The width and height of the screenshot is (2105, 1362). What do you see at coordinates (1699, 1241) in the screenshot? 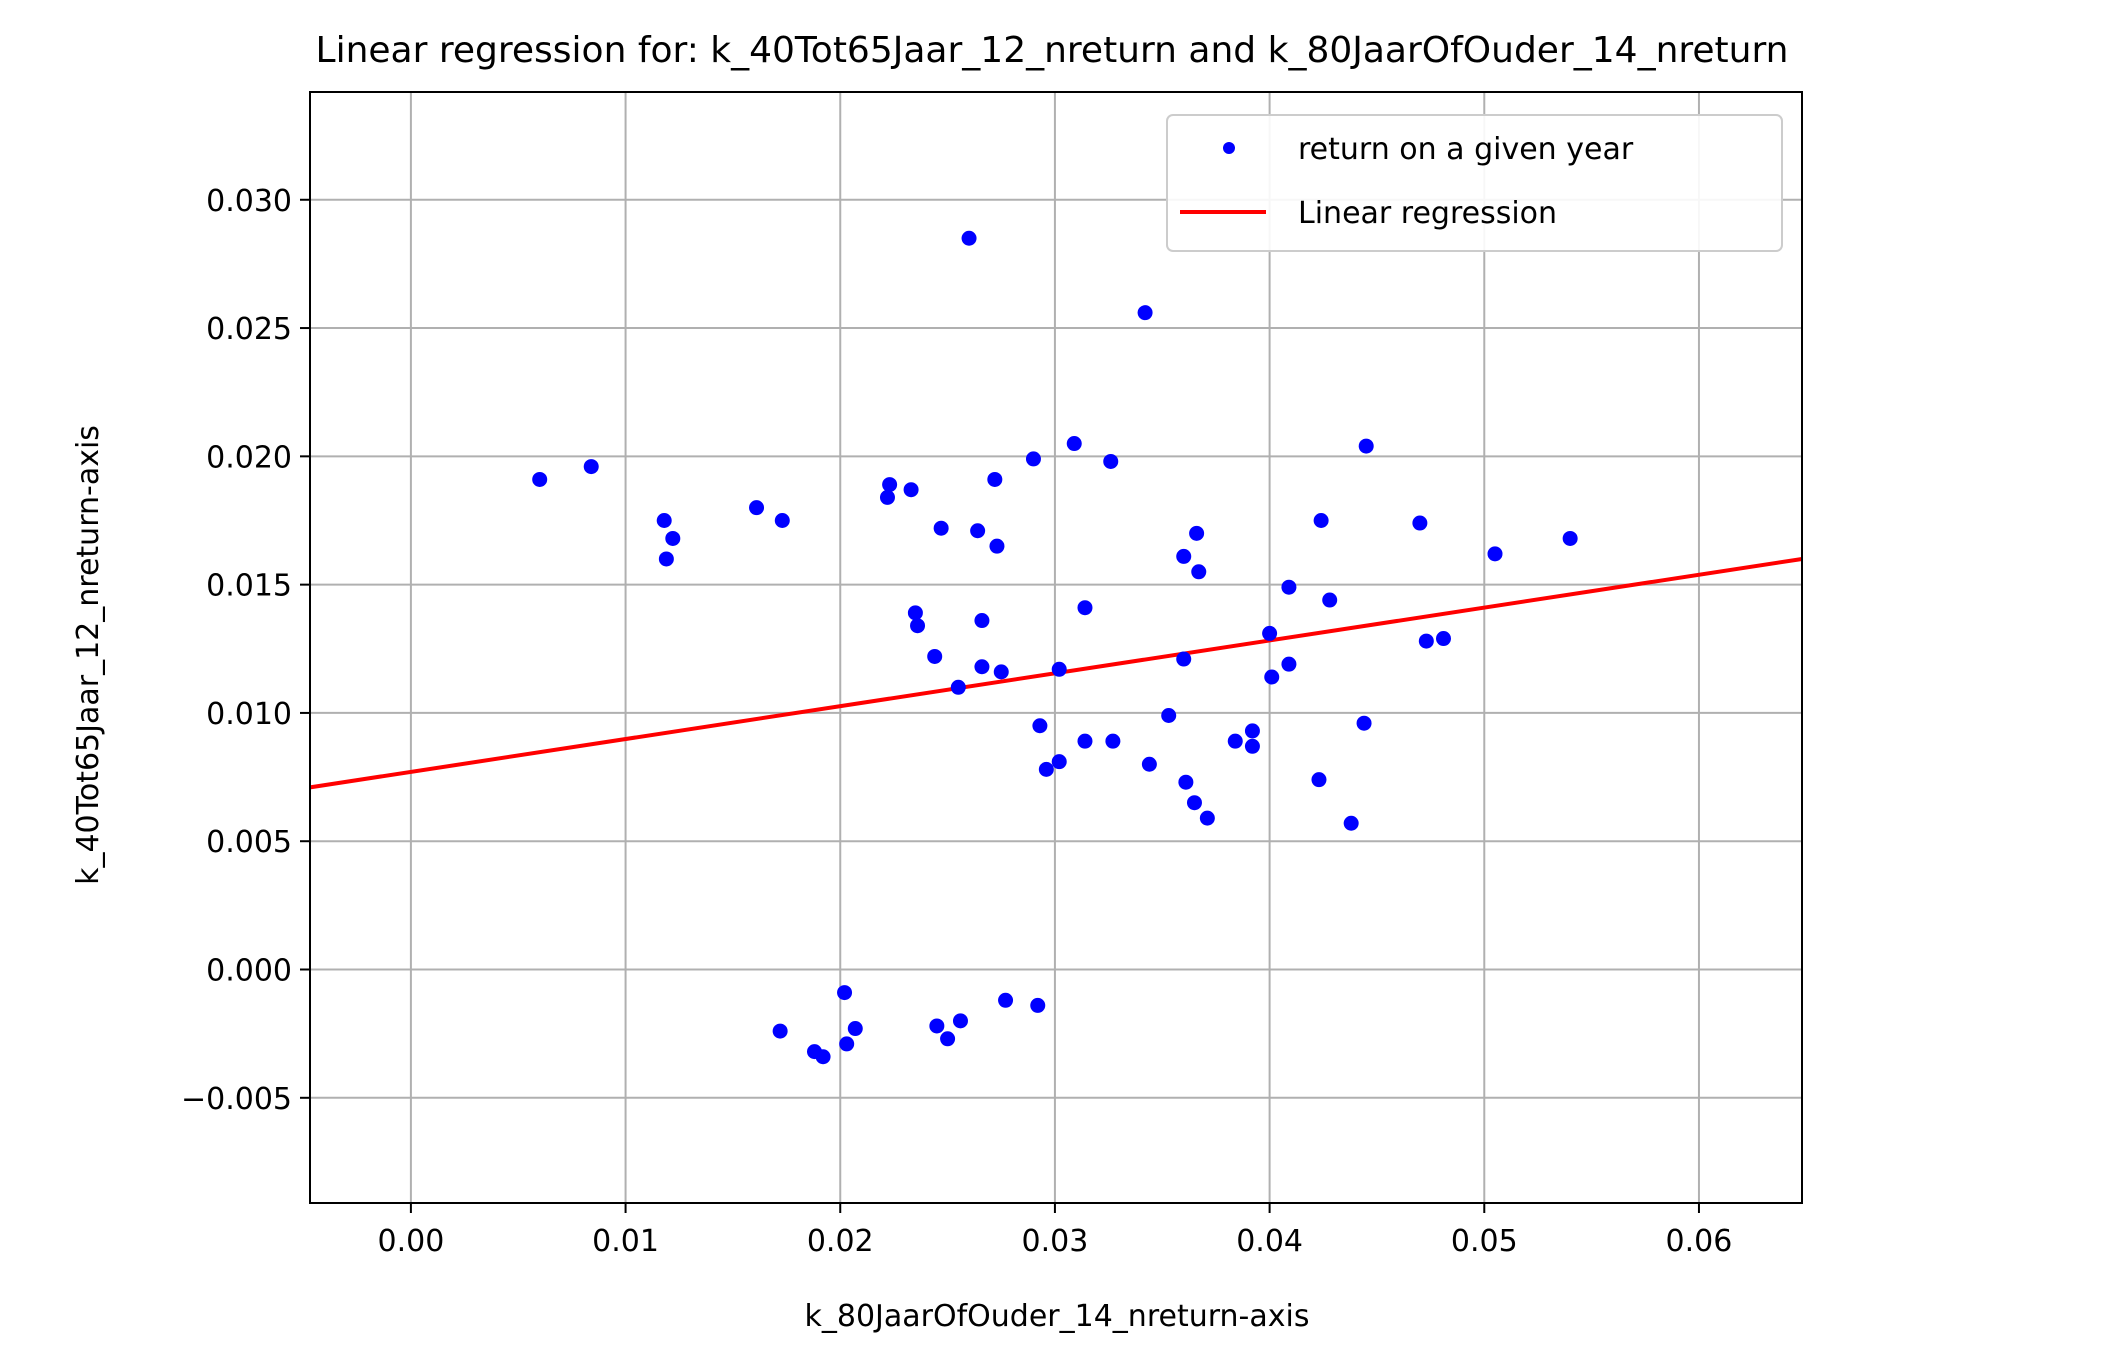
I see `x-tick-label: 0.06` at bounding box center [1699, 1241].